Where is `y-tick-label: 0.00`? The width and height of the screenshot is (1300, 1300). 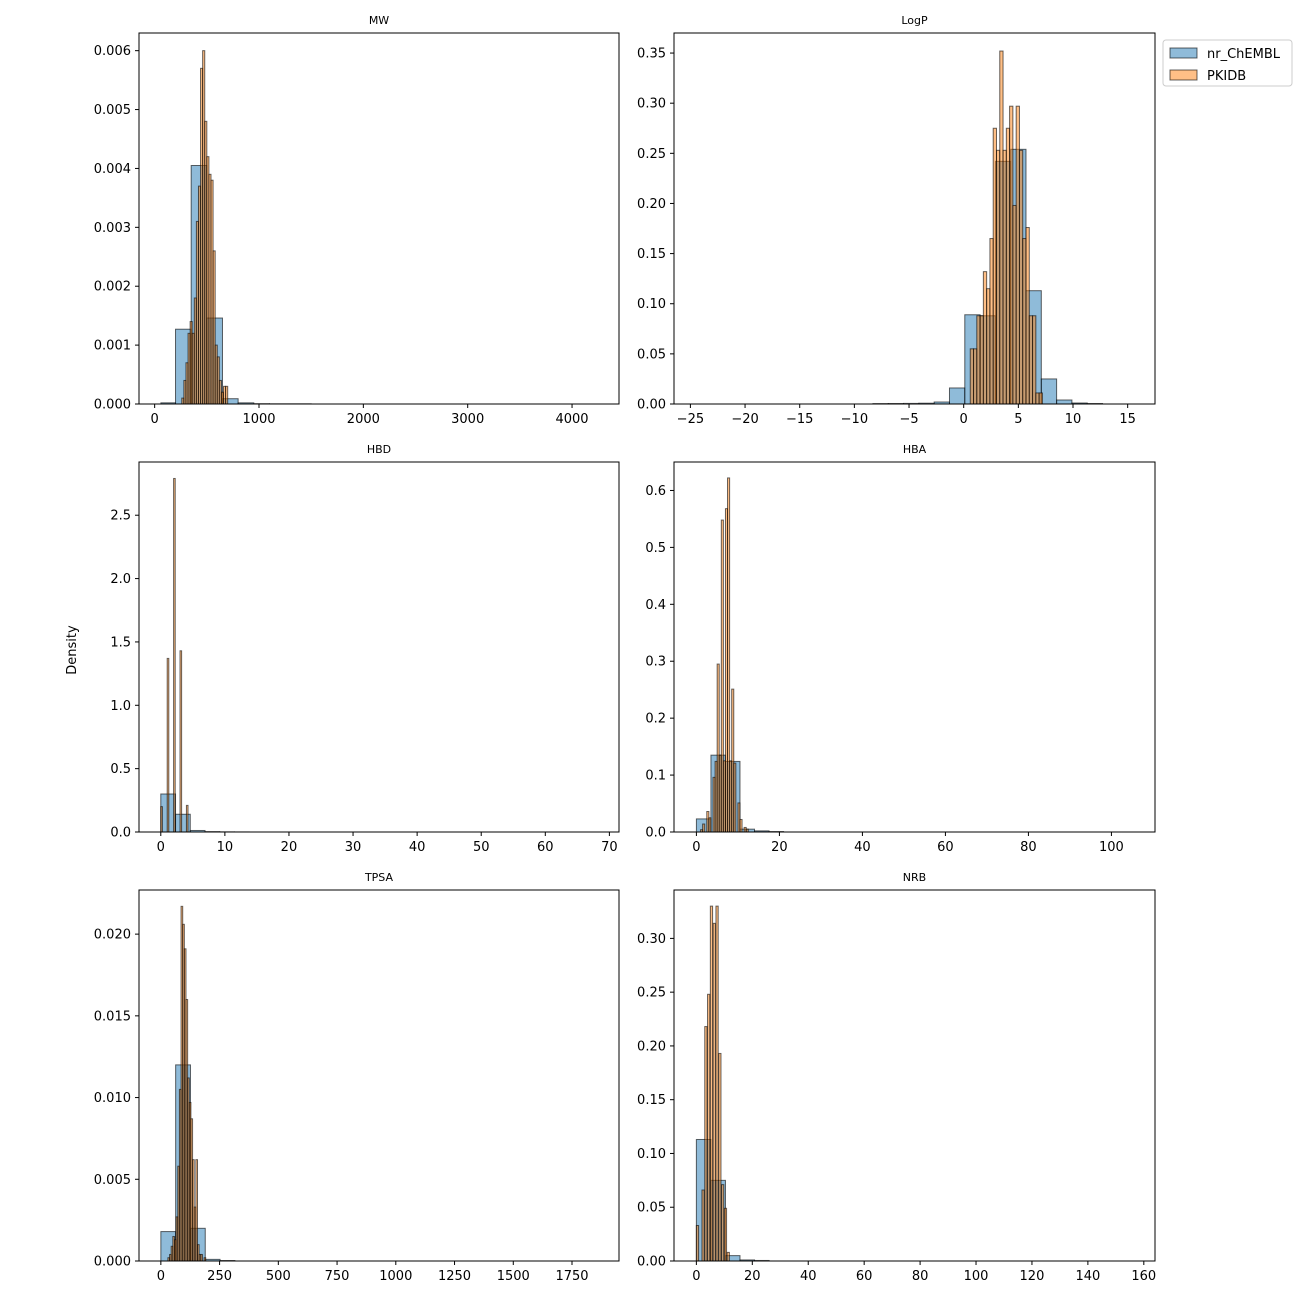 y-tick-label: 0.00 is located at coordinates (651, 405).